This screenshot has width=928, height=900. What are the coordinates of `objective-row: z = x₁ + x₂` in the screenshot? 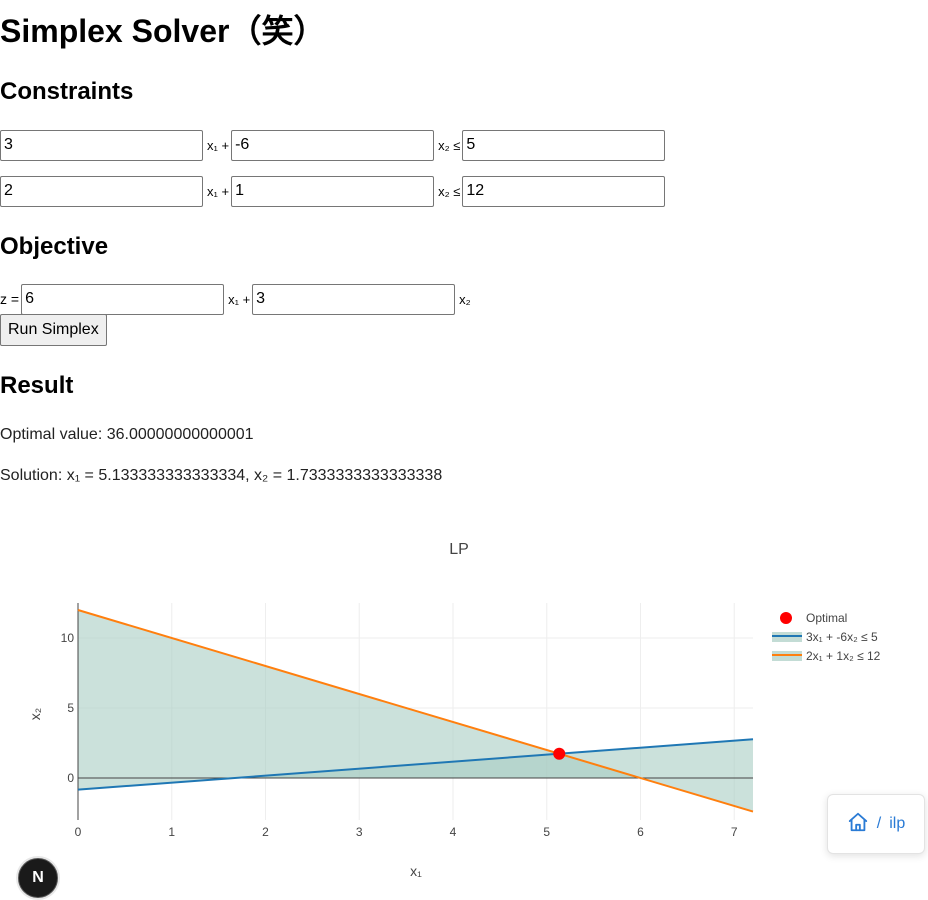 It's located at (236, 299).